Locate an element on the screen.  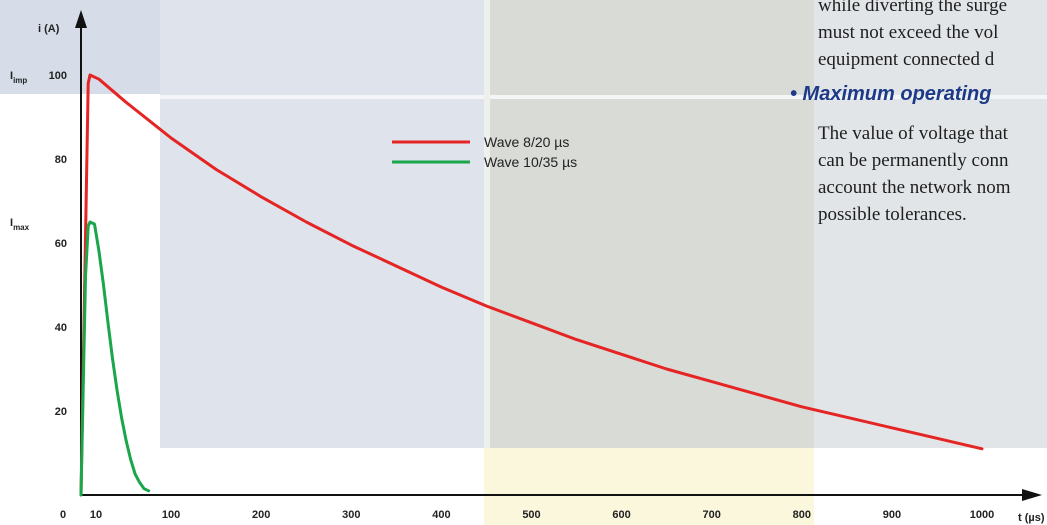
x-tick-label: 100 is located at coordinates (171, 515).